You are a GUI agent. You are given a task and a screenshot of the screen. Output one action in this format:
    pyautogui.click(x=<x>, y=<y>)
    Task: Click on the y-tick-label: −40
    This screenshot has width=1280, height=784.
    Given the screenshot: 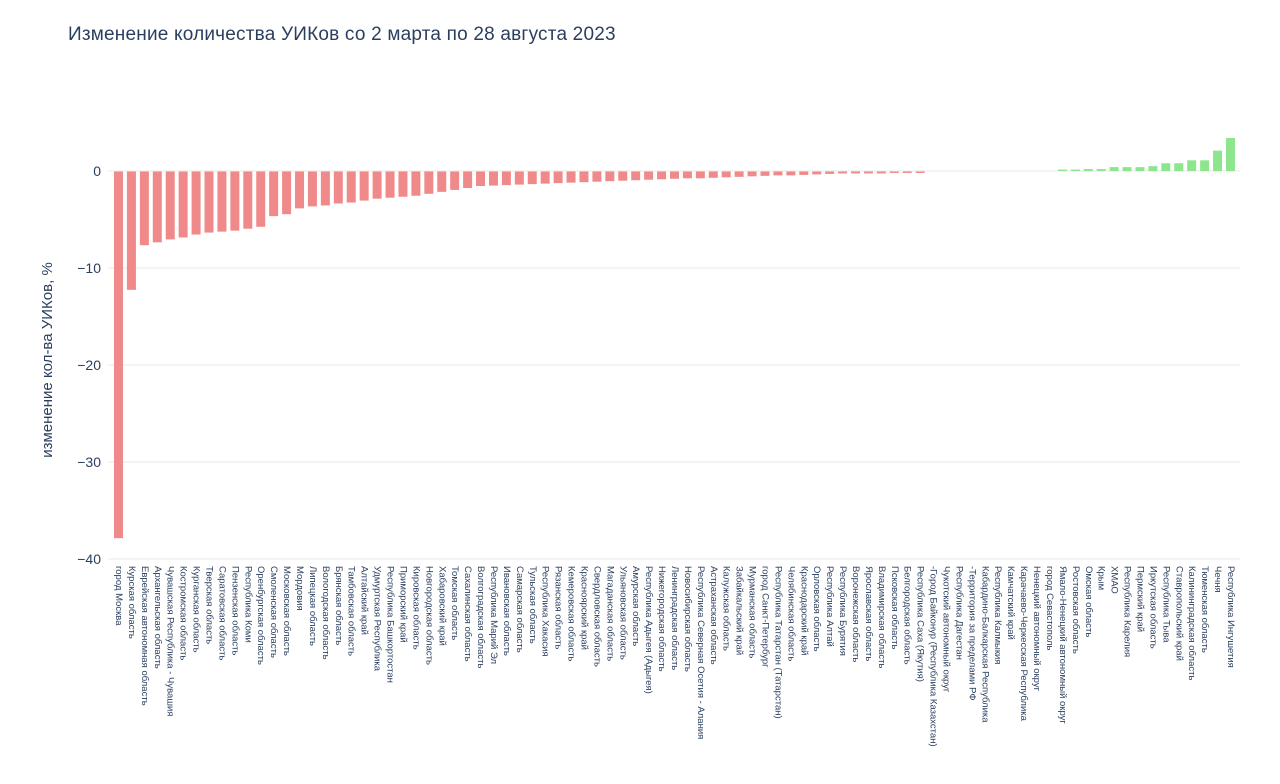 What is the action you would take?
    pyautogui.click(x=89, y=559)
    